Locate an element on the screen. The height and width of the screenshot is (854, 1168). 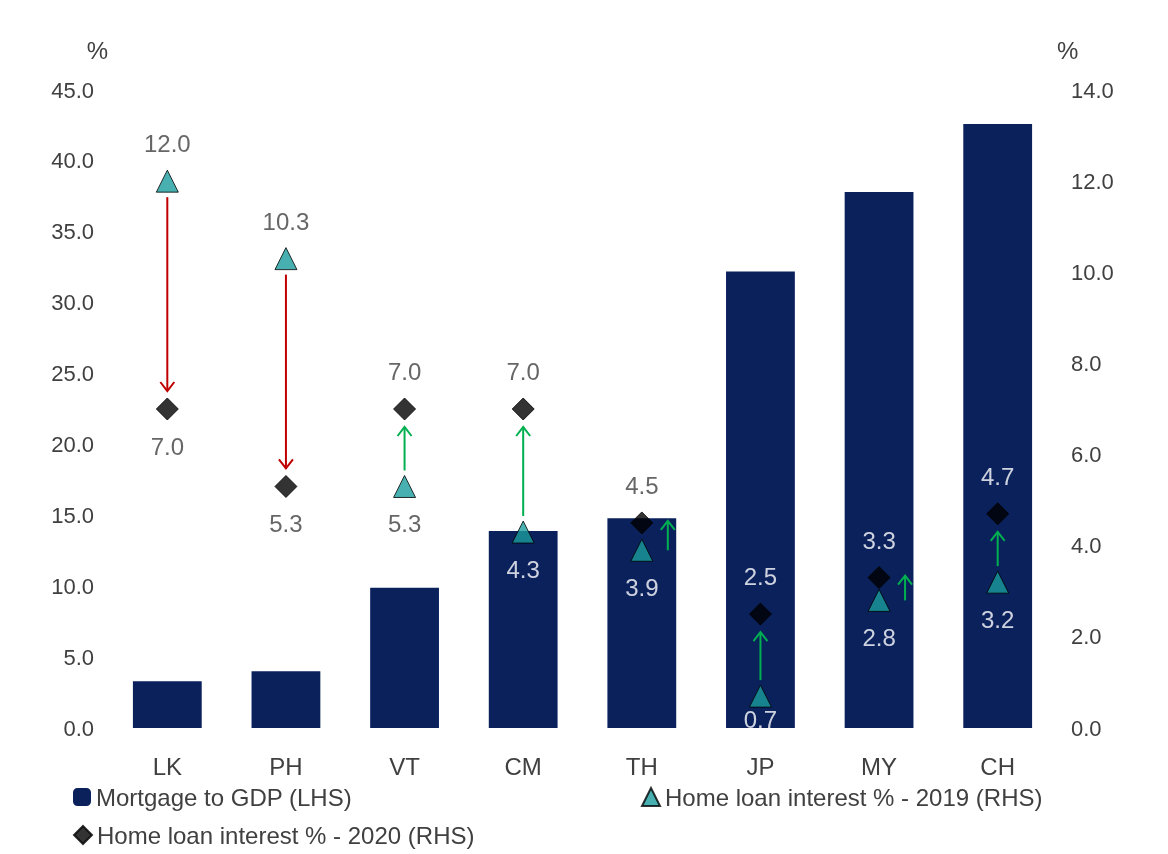
x-tick-label: TH is located at coordinates (641, 766).